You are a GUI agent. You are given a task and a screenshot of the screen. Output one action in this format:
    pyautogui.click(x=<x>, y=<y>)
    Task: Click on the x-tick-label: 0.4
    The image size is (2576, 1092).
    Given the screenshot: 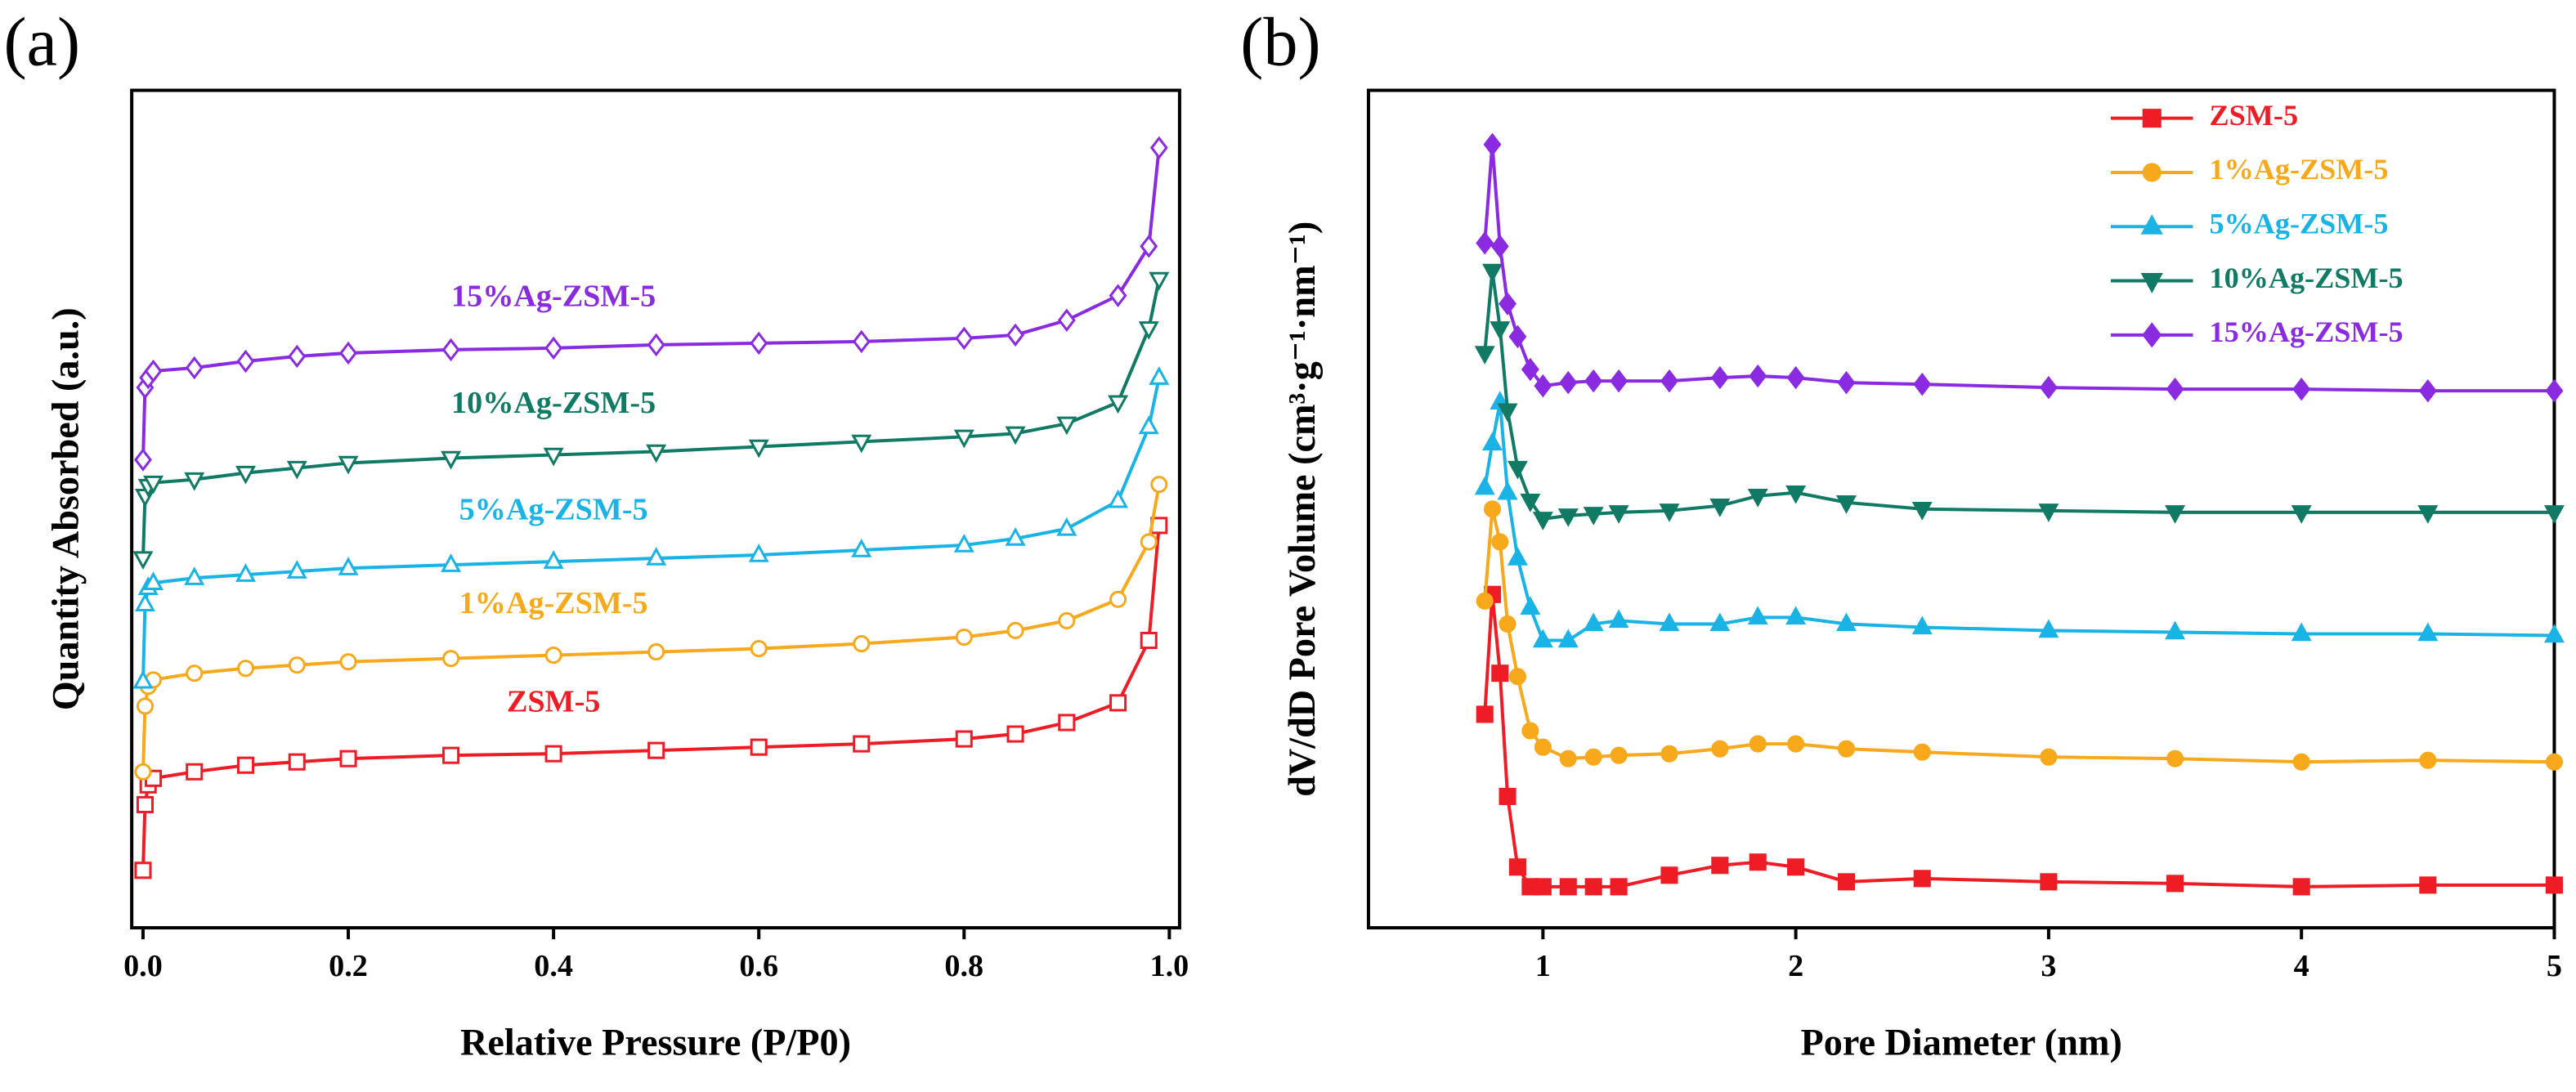 What is the action you would take?
    pyautogui.click(x=554, y=966)
    